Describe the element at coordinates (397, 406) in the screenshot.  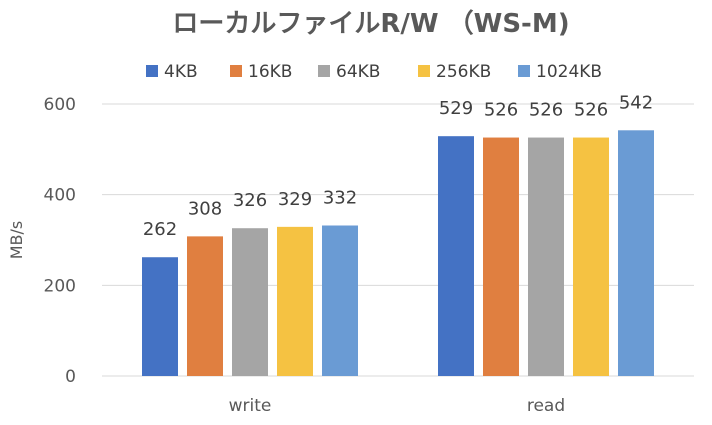
I see `x-axis-categories: write read` at that location.